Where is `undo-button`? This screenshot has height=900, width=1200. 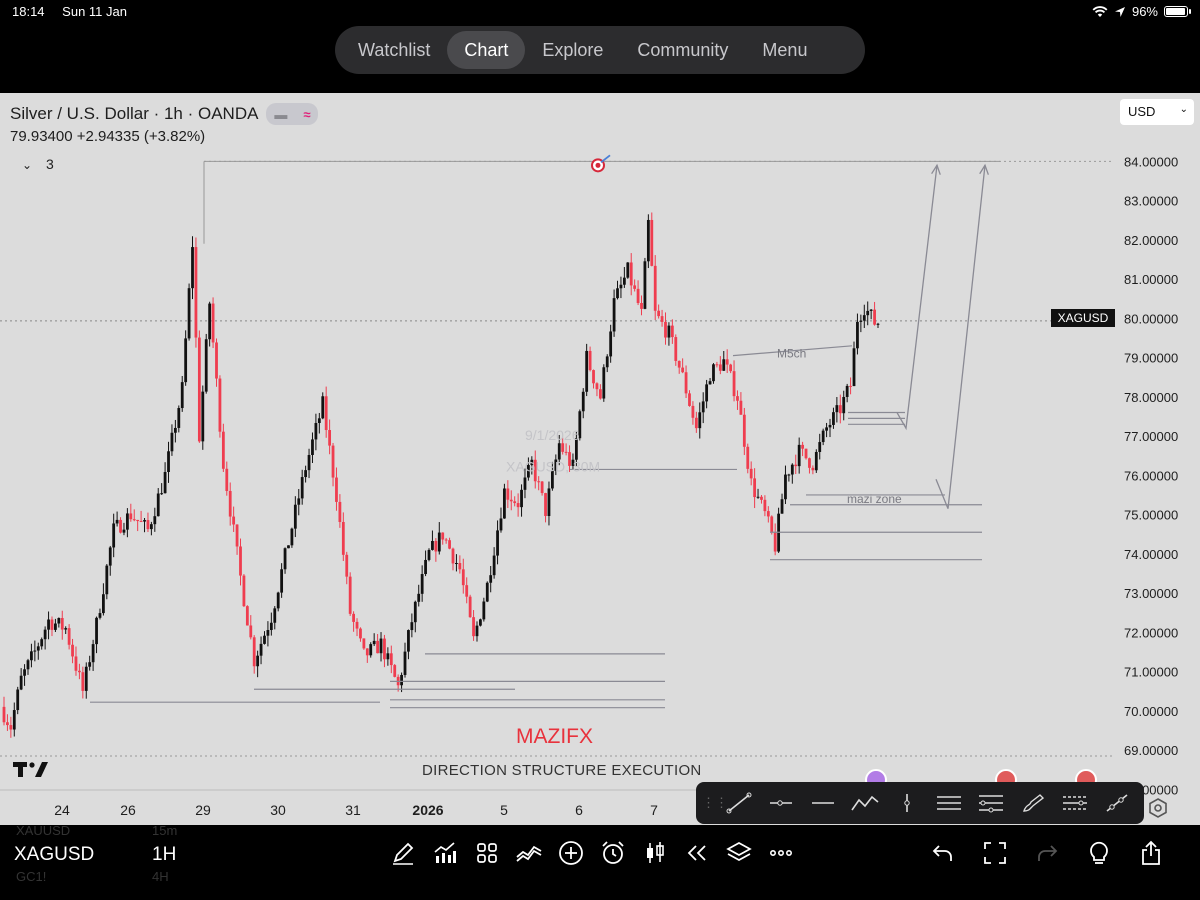 undo-button is located at coordinates (943, 853).